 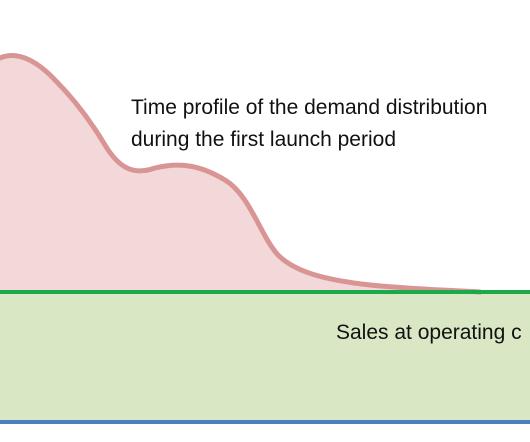 I want to click on curve-label-line2: during the first launch period, so click(x=263, y=139).